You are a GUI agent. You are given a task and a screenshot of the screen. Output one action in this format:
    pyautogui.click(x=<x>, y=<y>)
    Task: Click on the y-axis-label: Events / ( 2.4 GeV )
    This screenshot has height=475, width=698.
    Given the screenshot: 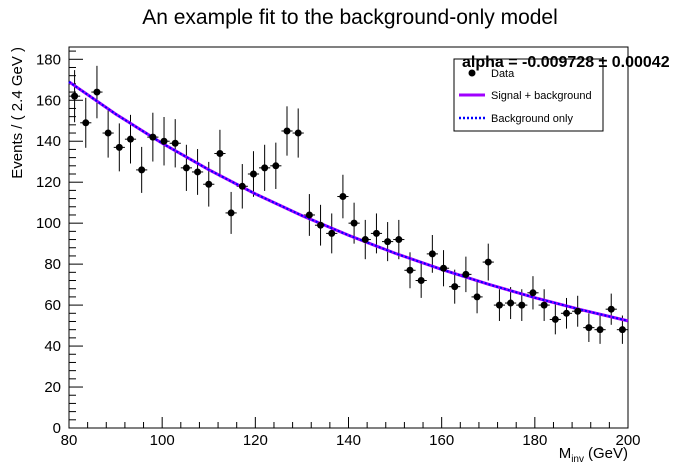 What is the action you would take?
    pyautogui.click(x=17, y=113)
    